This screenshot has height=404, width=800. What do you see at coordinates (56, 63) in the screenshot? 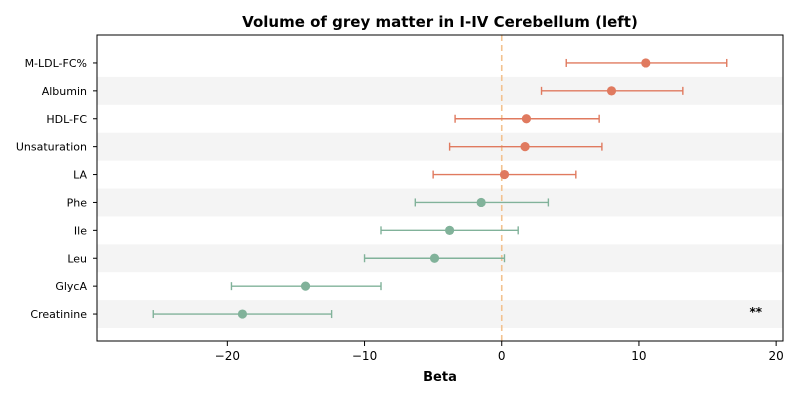
I see `category-label: M-LDL-FC%` at bounding box center [56, 63].